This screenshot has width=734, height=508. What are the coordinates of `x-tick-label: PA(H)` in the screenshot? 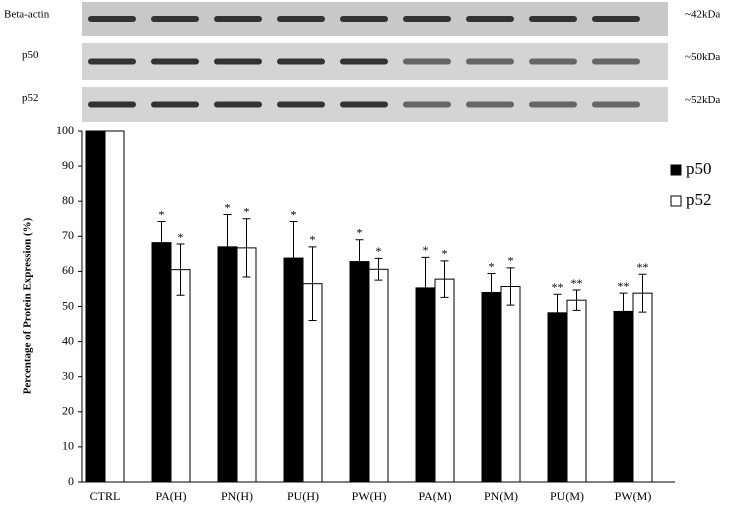 It's located at (171, 496).